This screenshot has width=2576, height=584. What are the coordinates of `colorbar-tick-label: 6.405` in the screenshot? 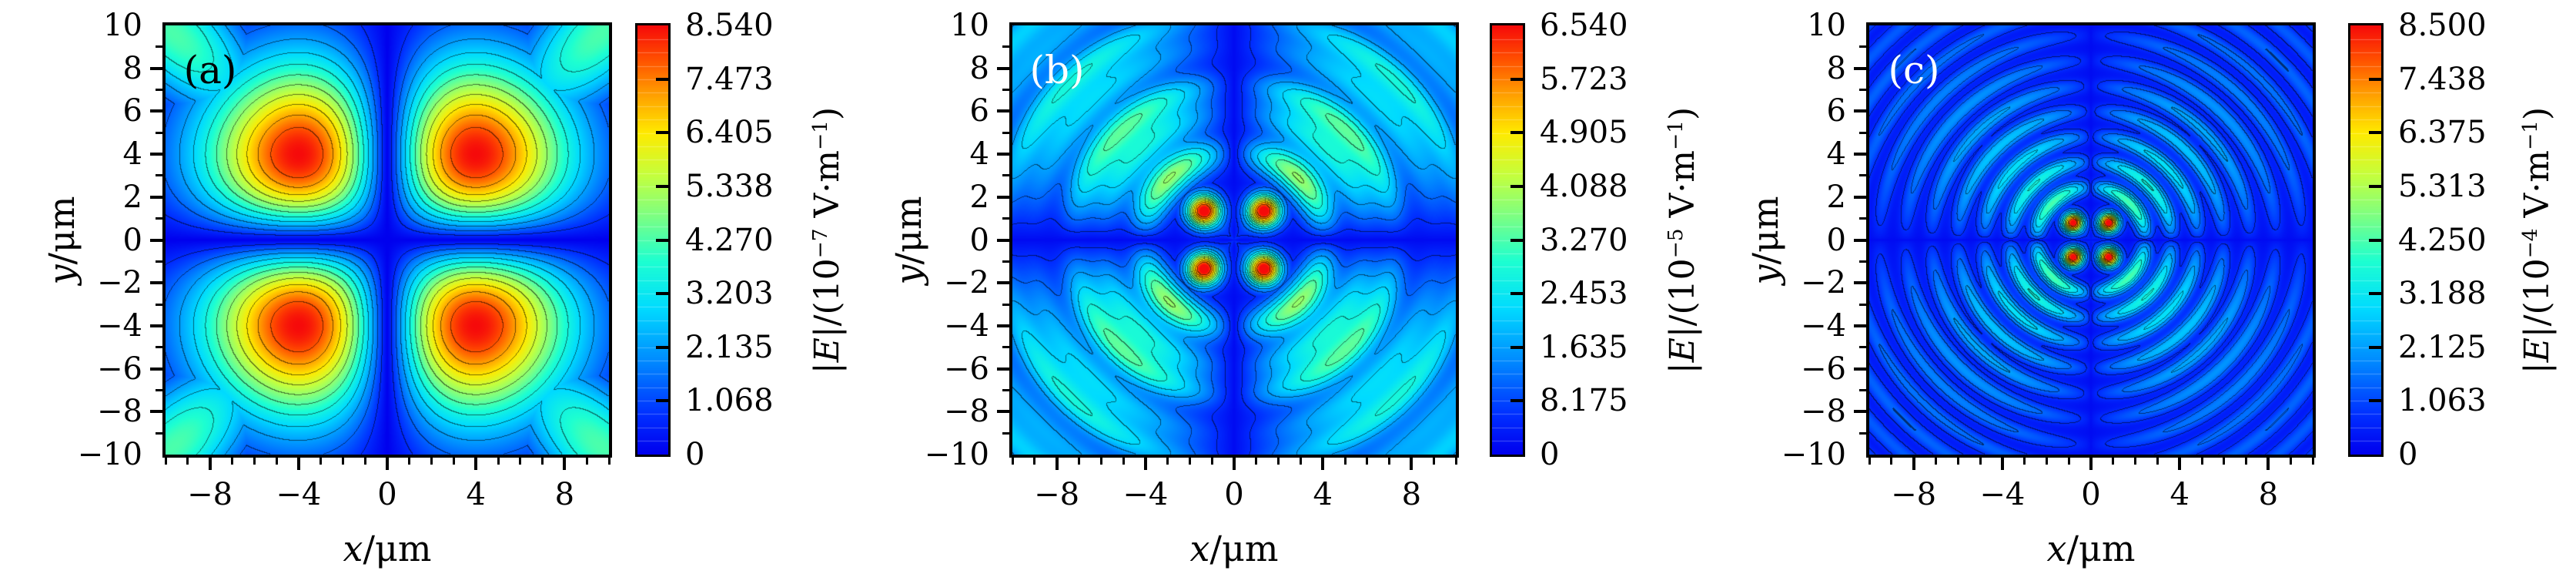 It's located at (730, 133).